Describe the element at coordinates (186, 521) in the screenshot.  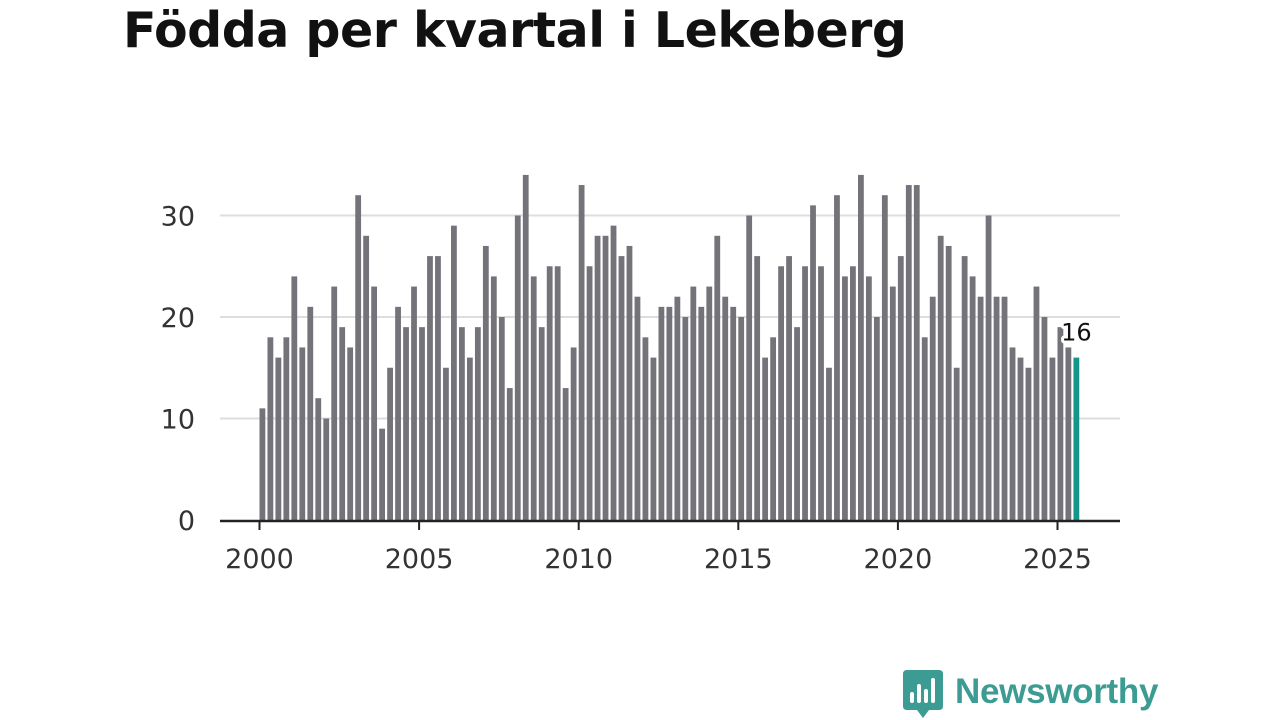
I see `y-tick-label: 0` at that location.